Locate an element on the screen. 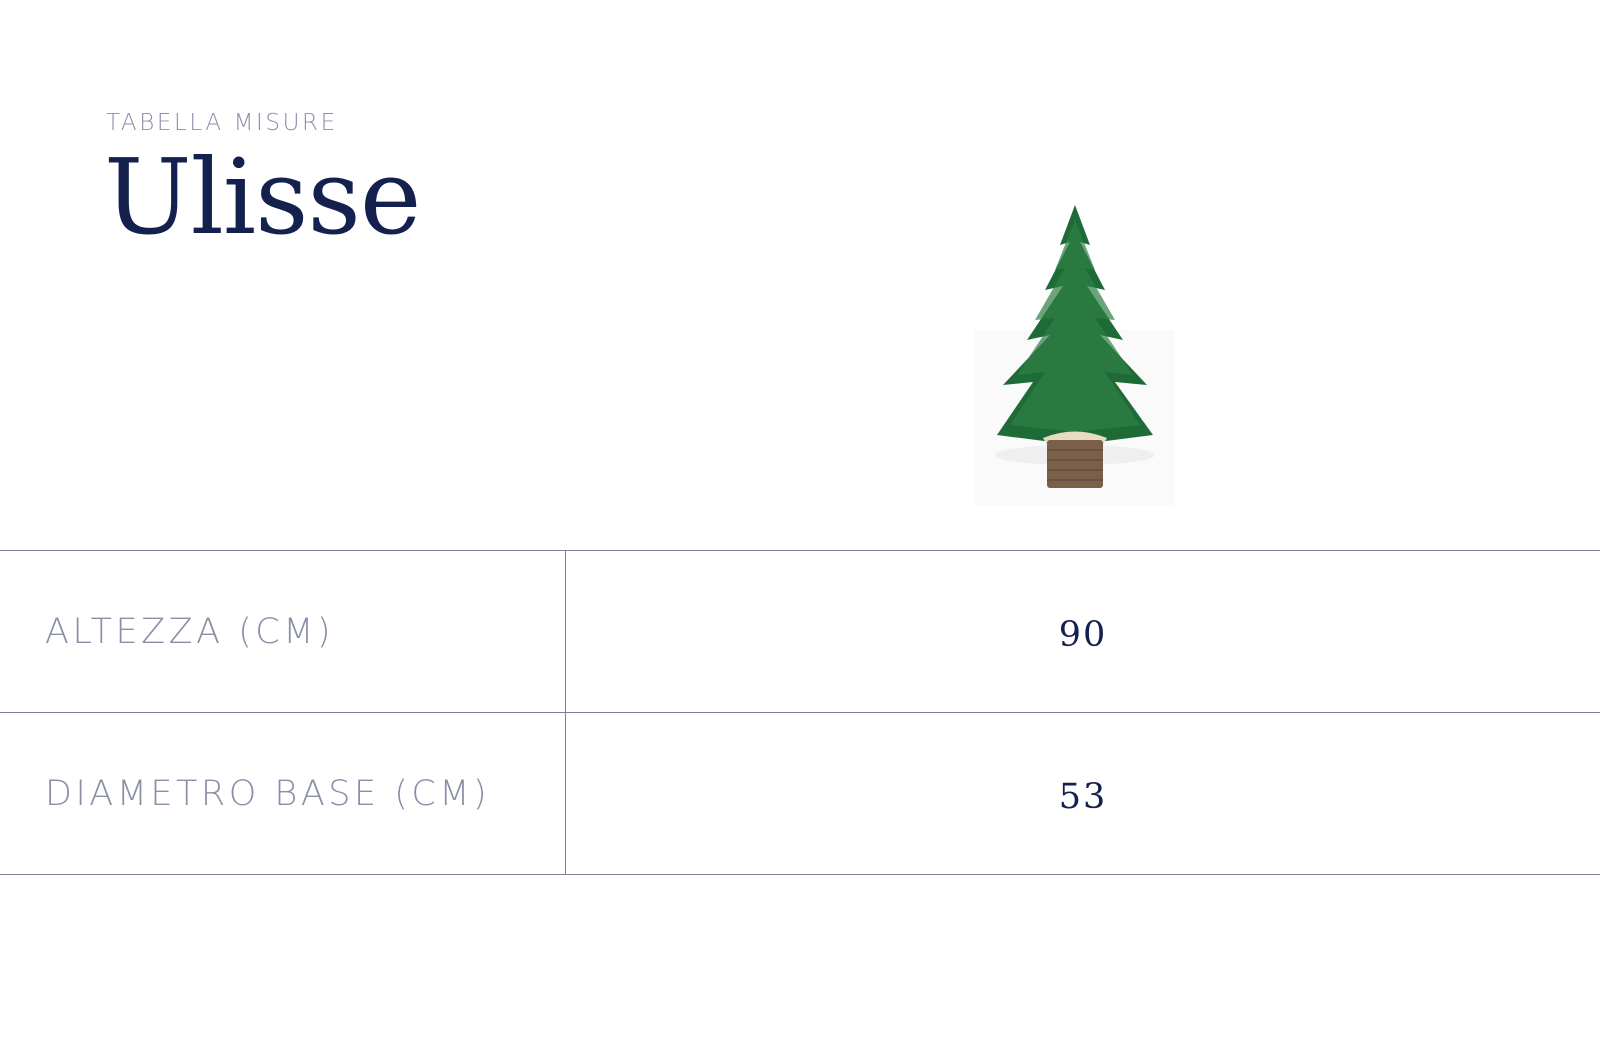  page-title: Ulisse is located at coordinates (262, 197).